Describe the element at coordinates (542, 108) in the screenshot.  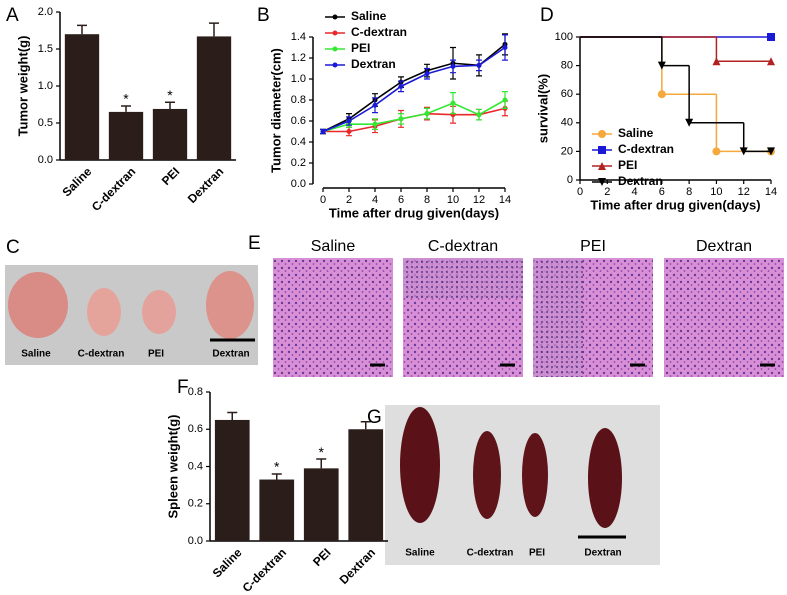
I see `y-axis-label: survival(%)` at that location.